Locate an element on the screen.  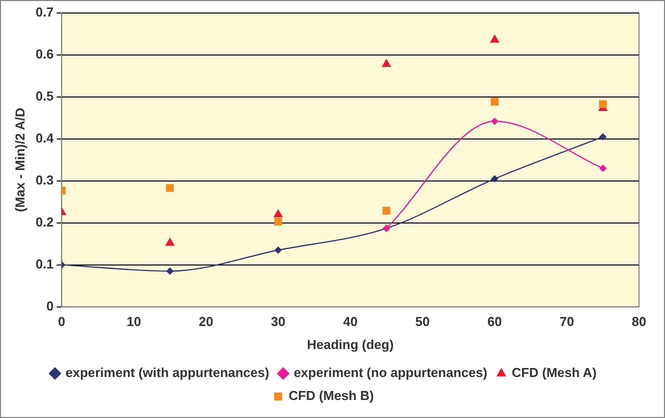
x-tick-label: 40 is located at coordinates (350, 322).